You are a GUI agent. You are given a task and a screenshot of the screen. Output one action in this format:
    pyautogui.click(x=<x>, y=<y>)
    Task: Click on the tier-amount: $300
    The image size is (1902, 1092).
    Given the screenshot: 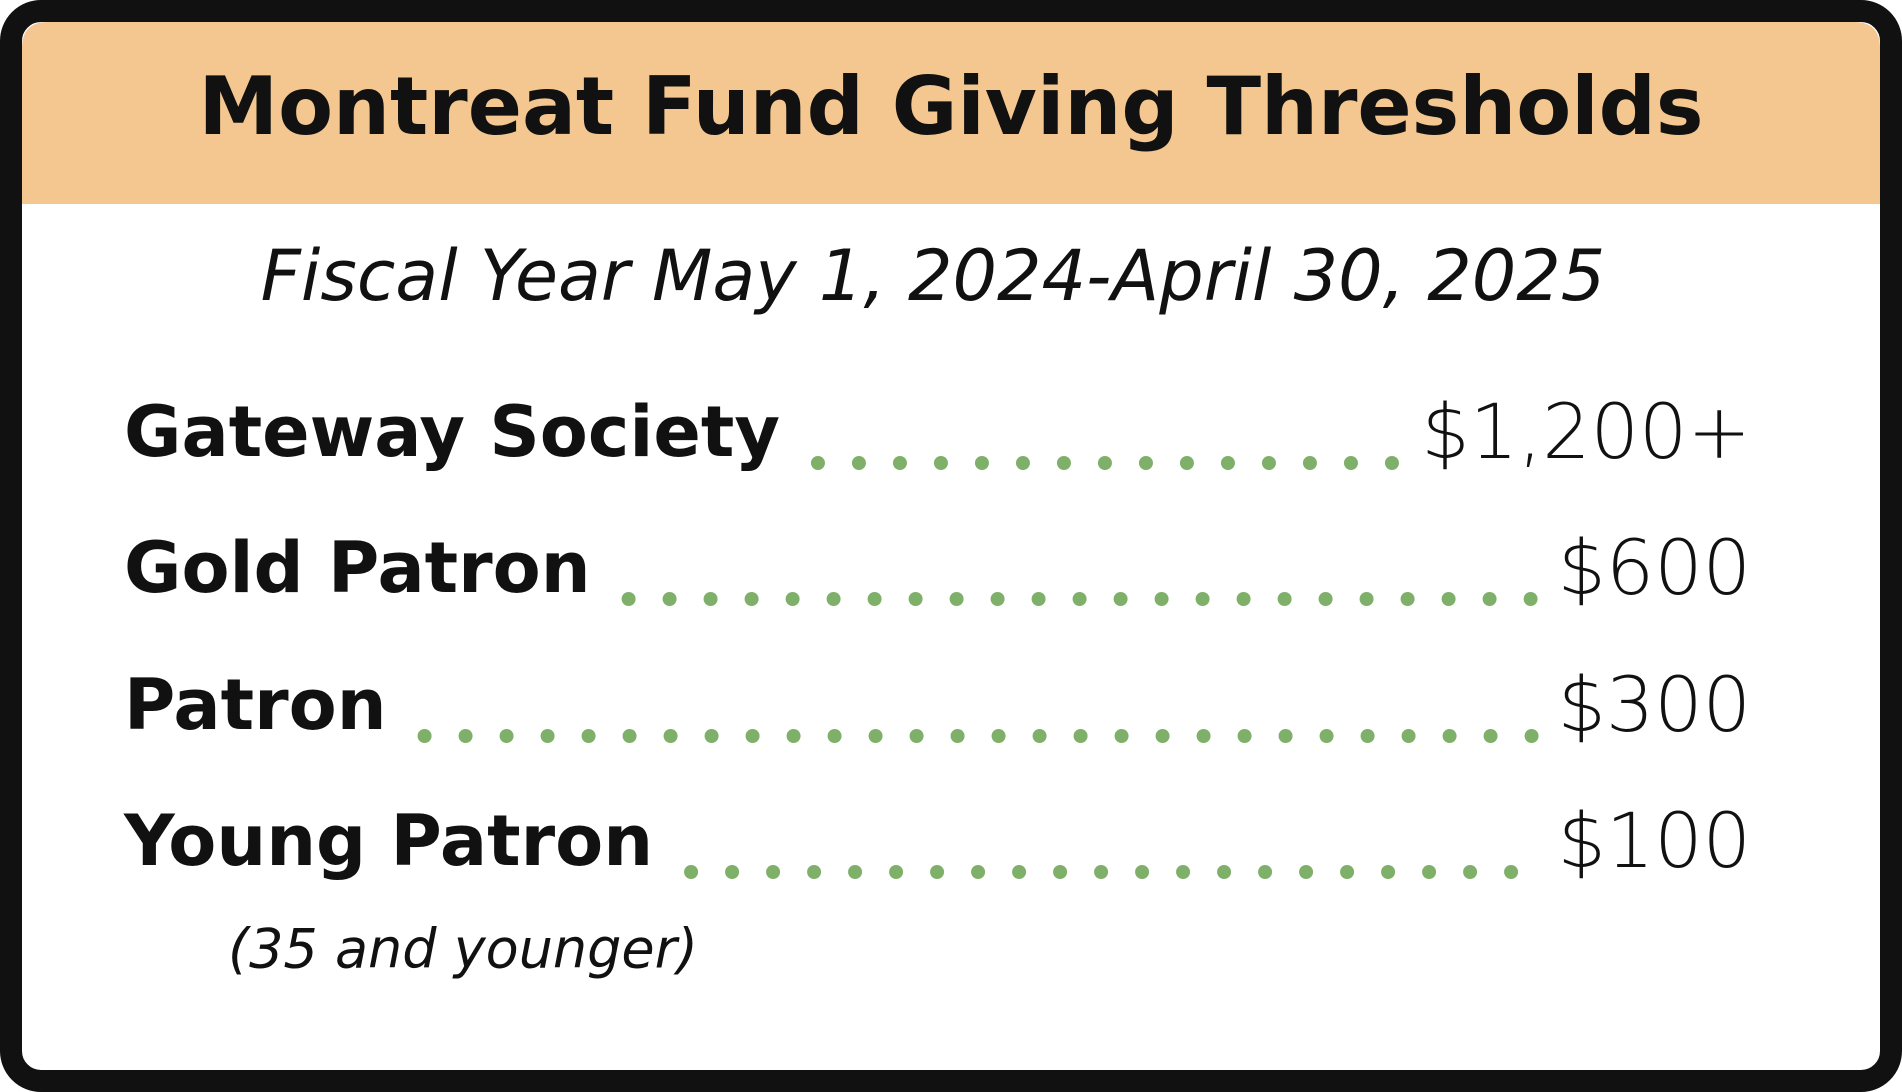 What is the action you would take?
    pyautogui.click(x=1654, y=704)
    